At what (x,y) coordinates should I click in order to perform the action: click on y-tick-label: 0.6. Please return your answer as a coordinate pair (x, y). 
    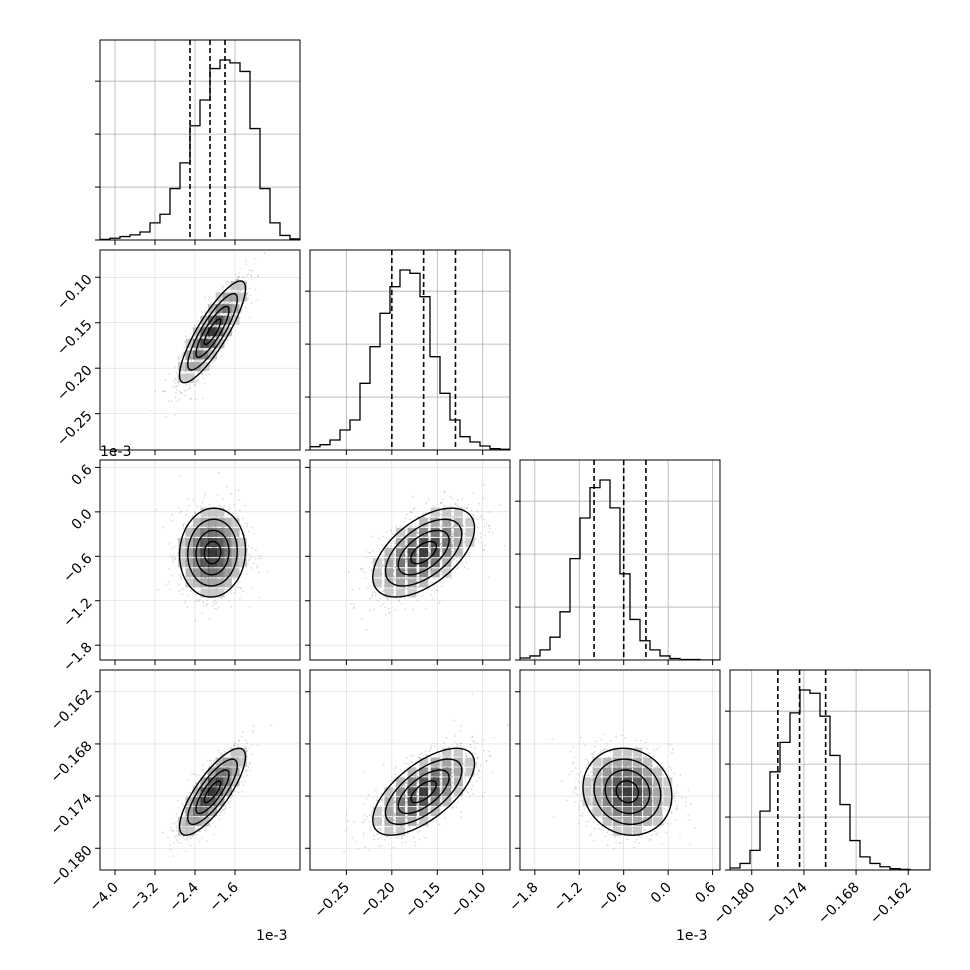
    Looking at the image, I should click on (82, 475).